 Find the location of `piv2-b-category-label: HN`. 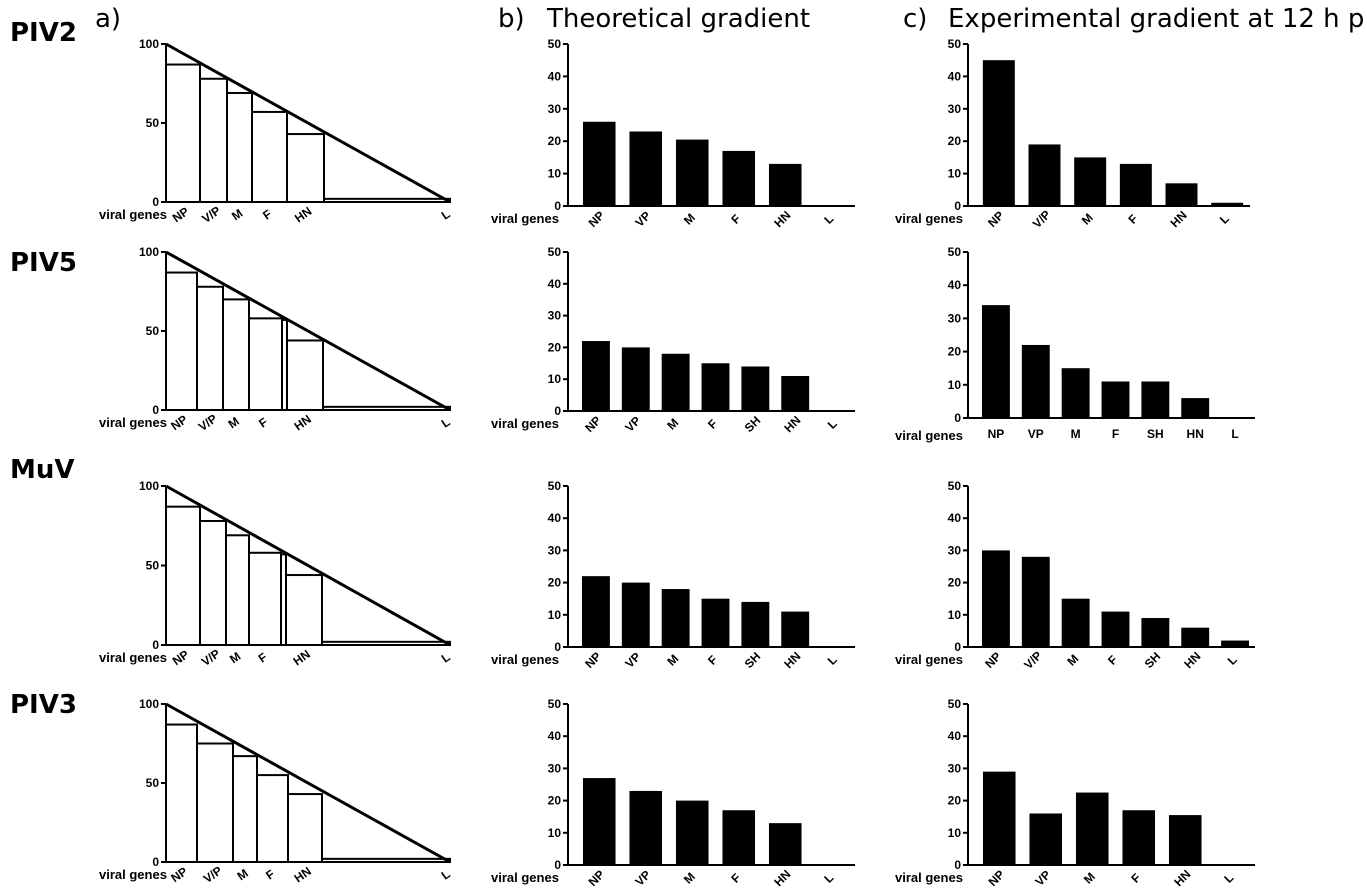

piv2-b-category-label: HN is located at coordinates (782, 219).